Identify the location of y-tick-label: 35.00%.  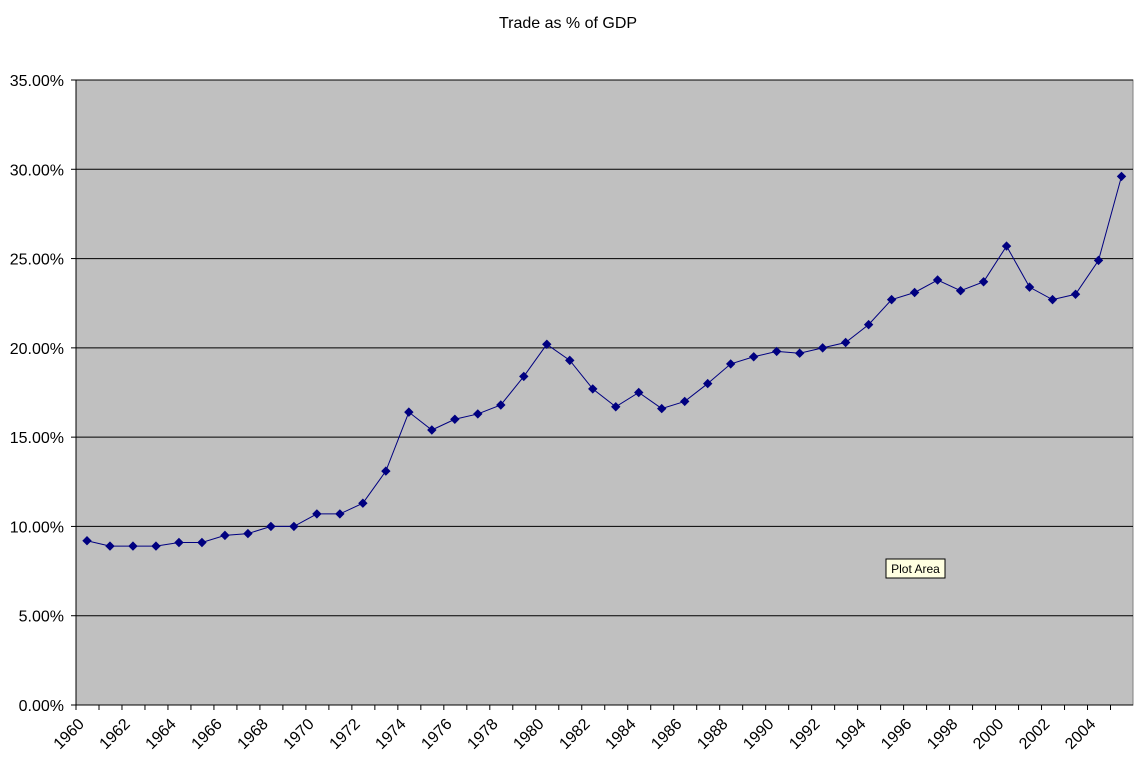
(37, 81).